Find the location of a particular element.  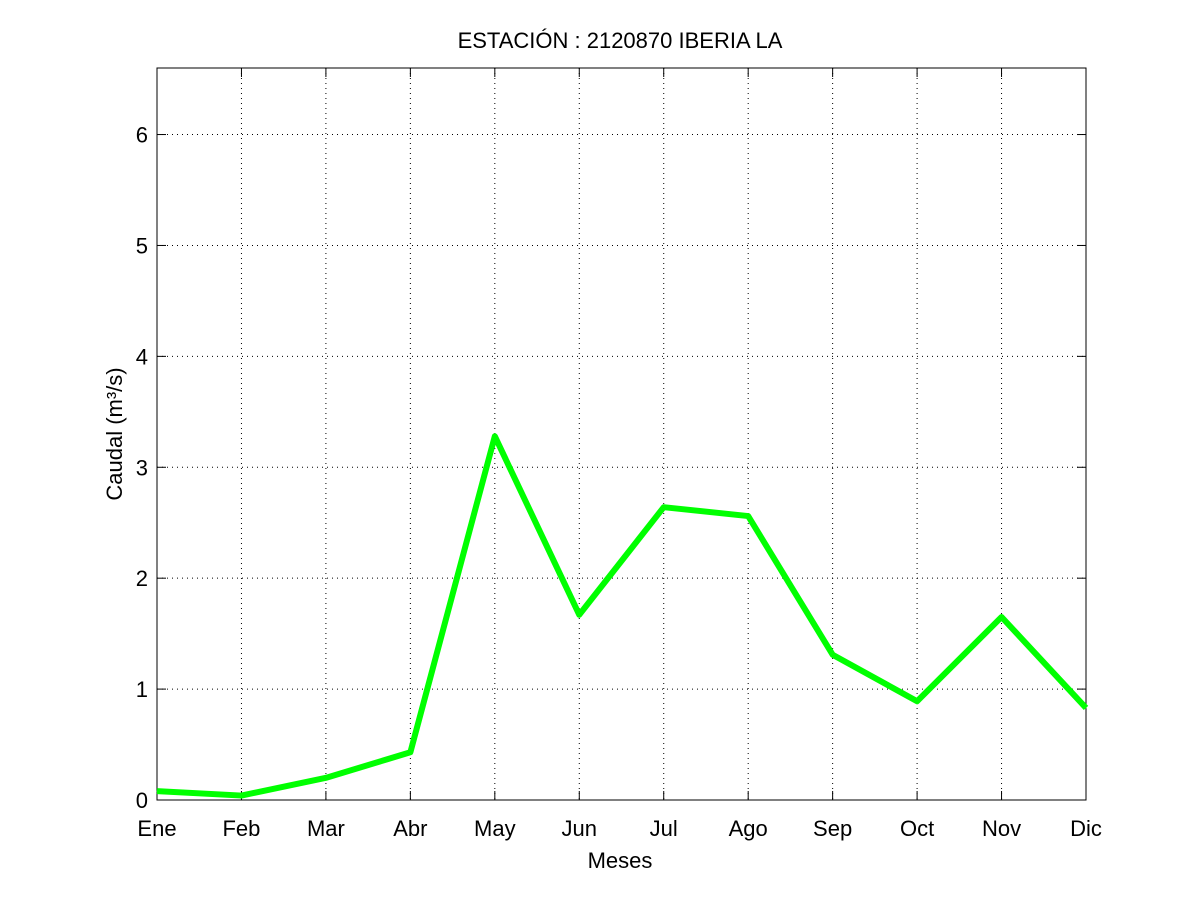

chart-title: ESTACIÓN : 2120870 IBERIA LA is located at coordinates (620, 40).